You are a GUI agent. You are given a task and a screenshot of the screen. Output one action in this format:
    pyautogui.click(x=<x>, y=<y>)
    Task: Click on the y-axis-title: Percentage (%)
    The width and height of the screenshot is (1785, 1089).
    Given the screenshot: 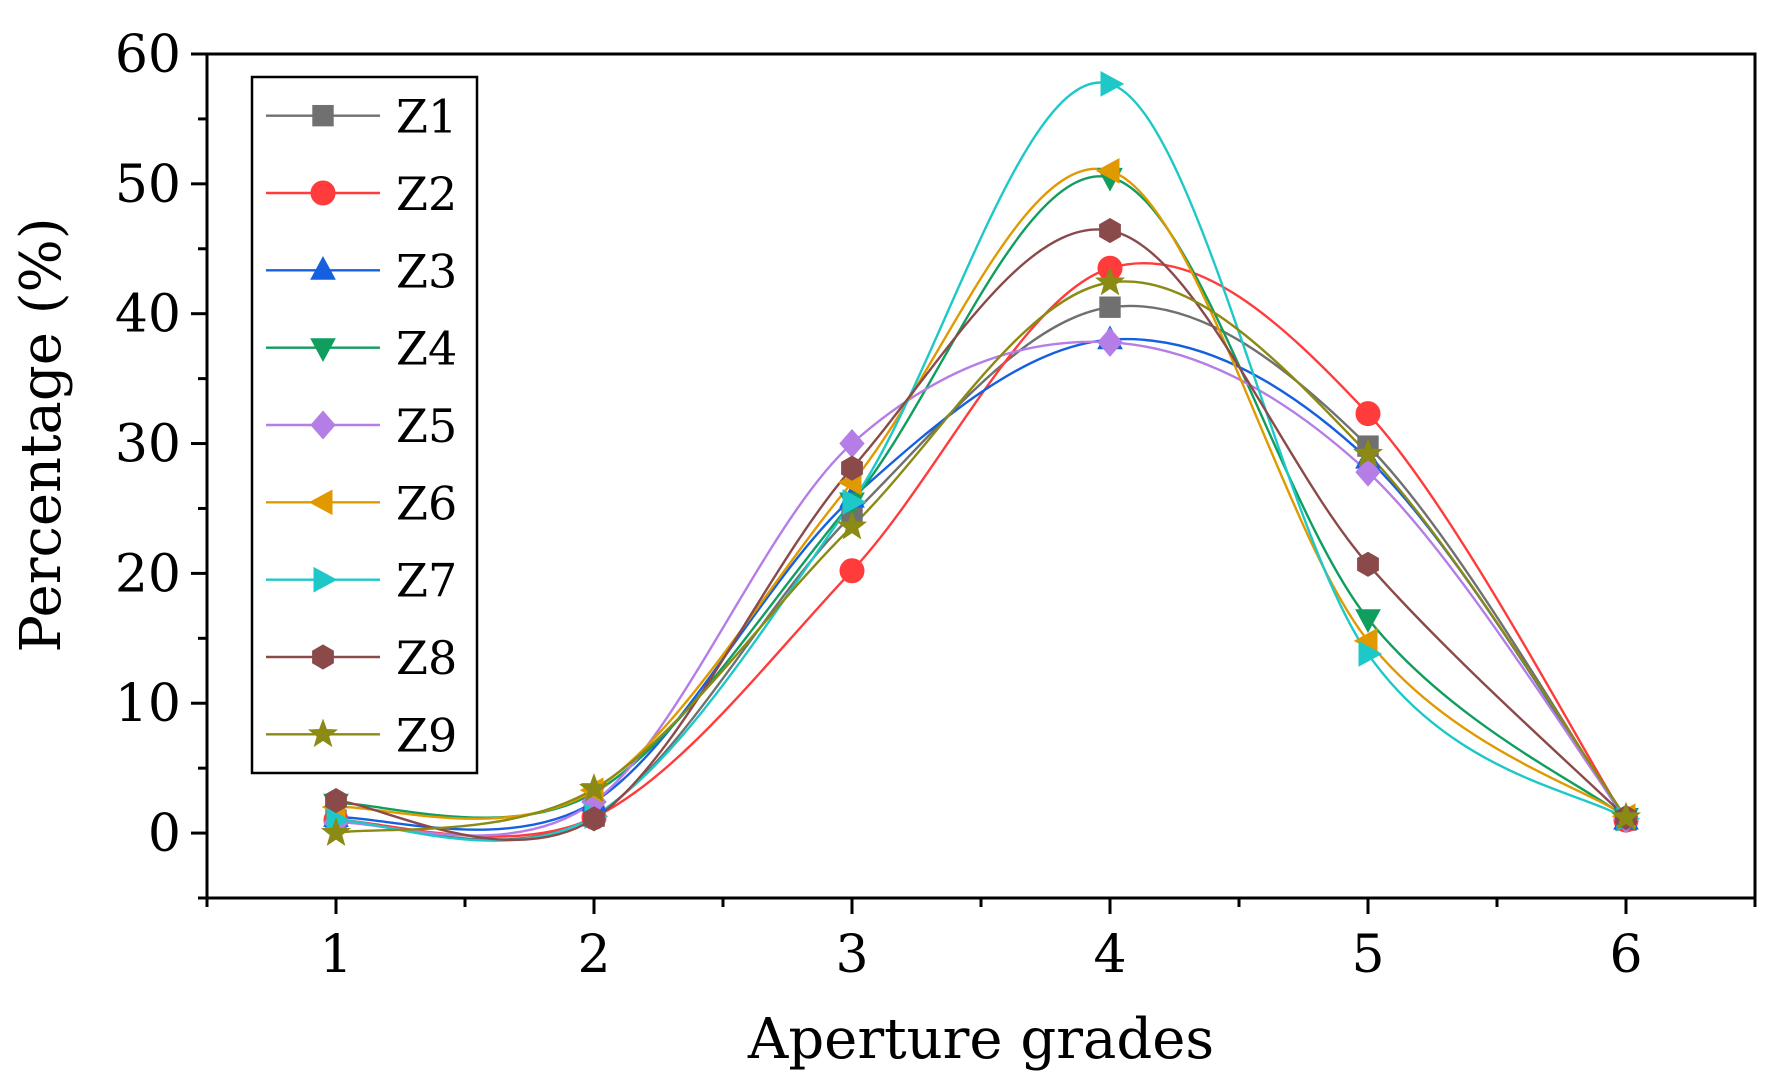 What is the action you would take?
    pyautogui.click(x=41, y=434)
    